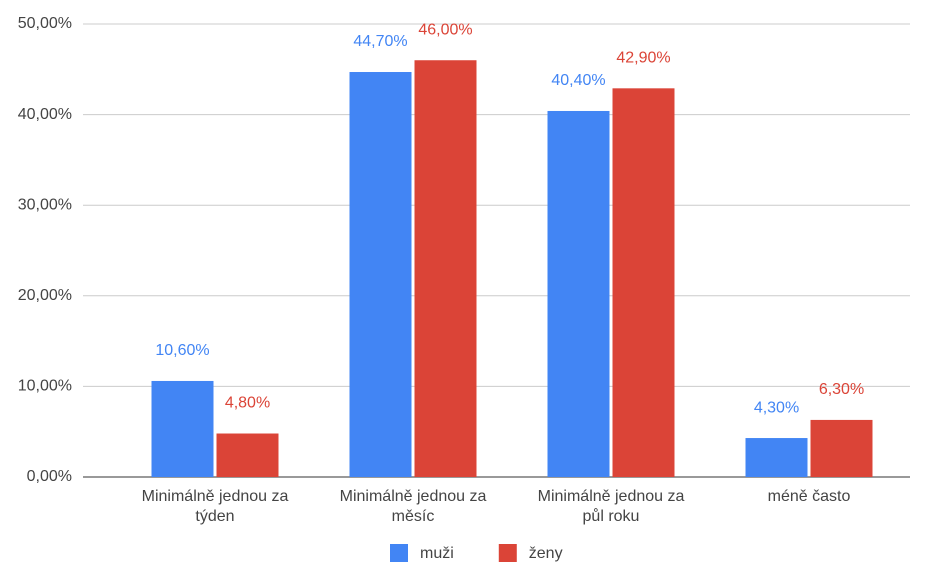  I want to click on legend-label: ženy, so click(546, 553).